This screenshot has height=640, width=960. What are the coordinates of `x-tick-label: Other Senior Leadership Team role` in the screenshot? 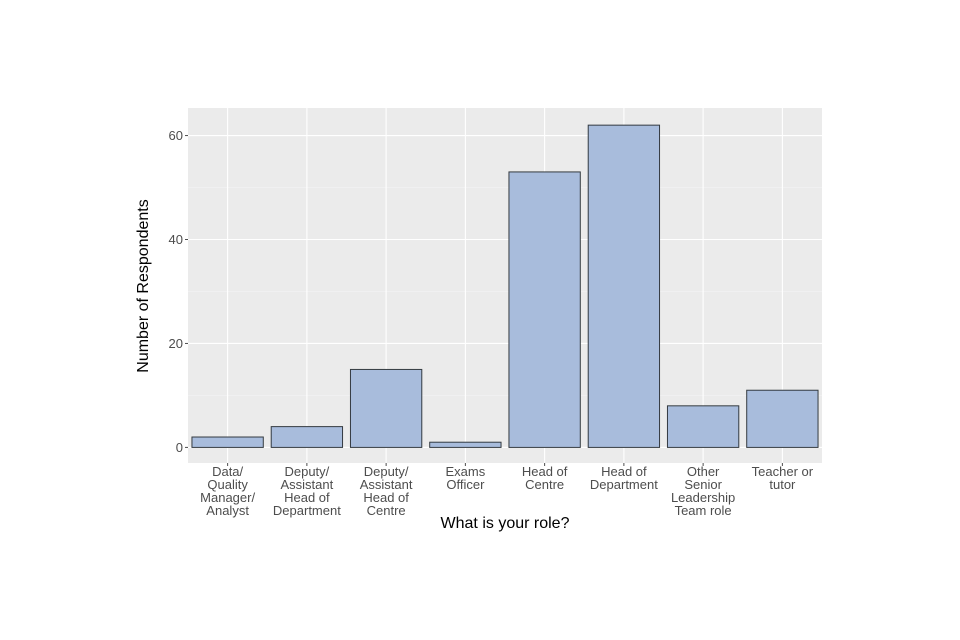 It's located at (703, 491).